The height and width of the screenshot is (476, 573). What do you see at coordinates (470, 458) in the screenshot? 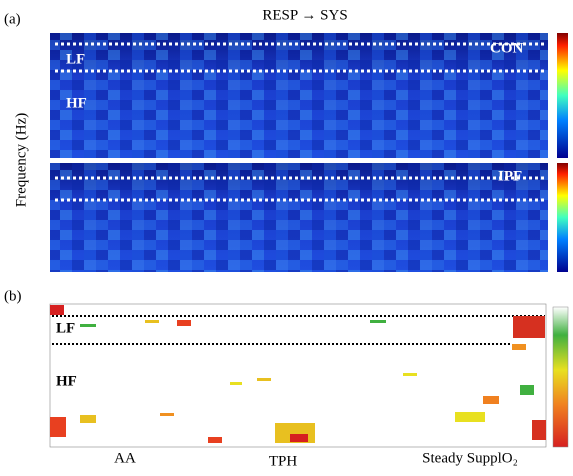
I see `phase-label: Steady SupplO₂` at bounding box center [470, 458].